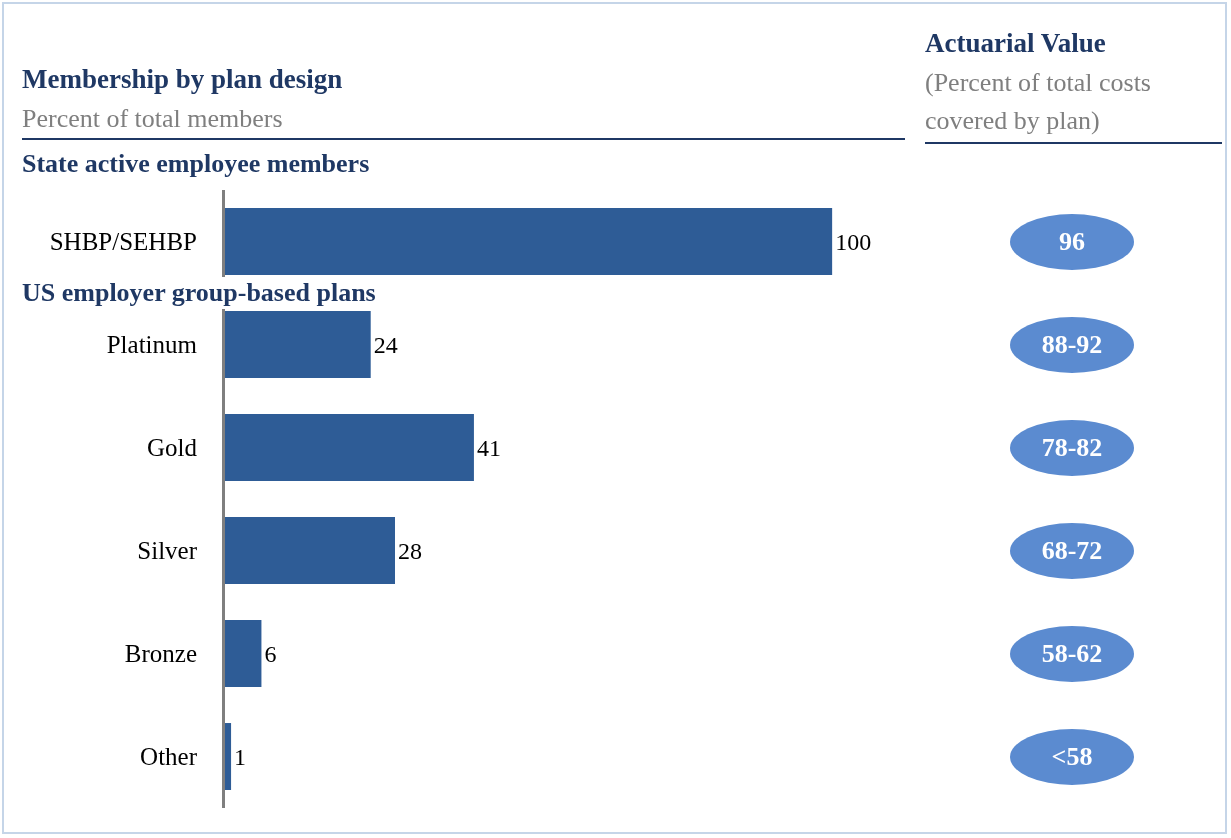 The width and height of the screenshot is (1231, 838). Describe the element at coordinates (410, 550) in the screenshot. I see `data-label: 28` at that location.